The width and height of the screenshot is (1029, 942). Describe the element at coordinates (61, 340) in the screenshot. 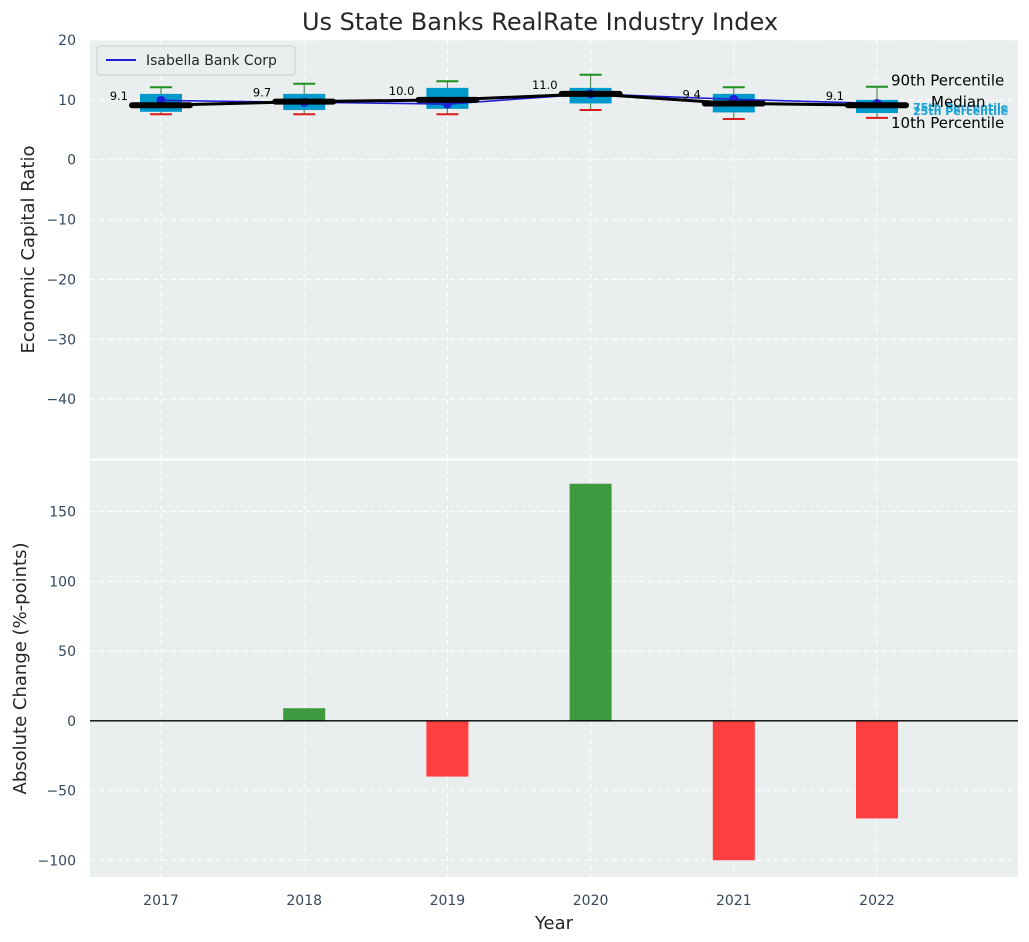

I see `top-y-tick-label: −30` at that location.